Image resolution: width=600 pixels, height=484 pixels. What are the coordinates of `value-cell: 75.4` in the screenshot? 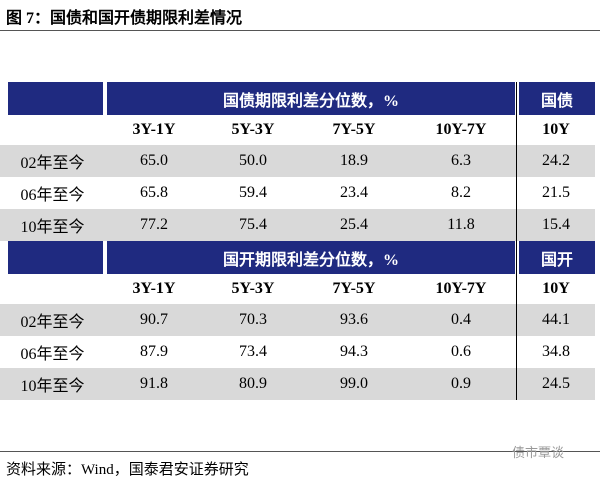 It's located at (253, 225).